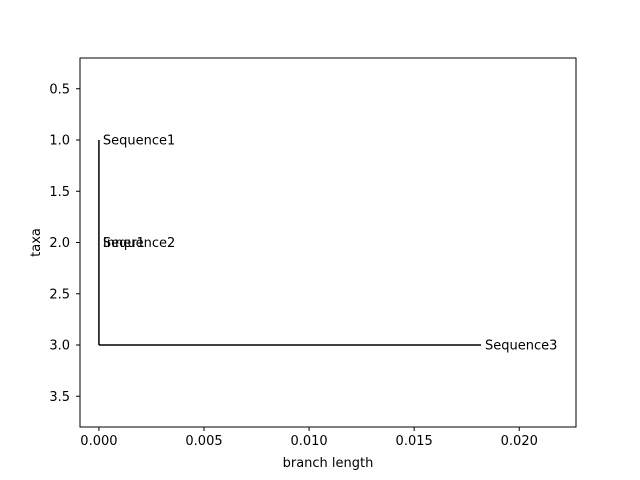 The height and width of the screenshot is (480, 640). Describe the element at coordinates (59, 346) in the screenshot. I see `y-tick-label: 3.0` at that location.